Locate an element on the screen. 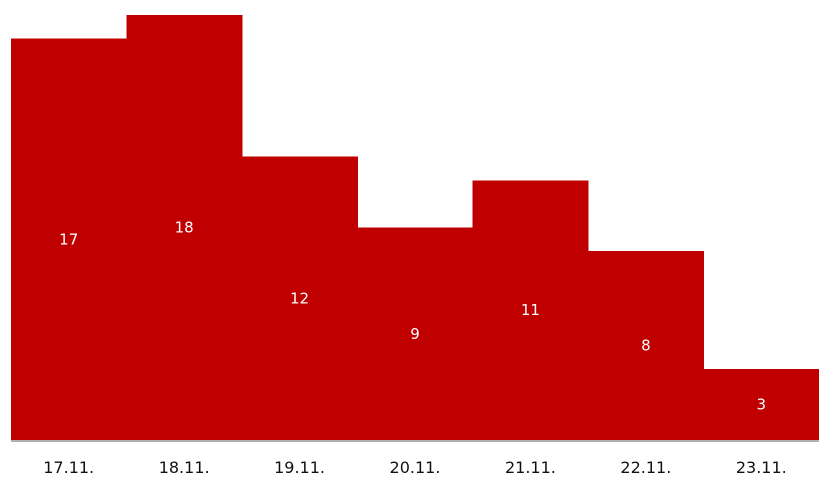  x-tick-label: 18.11. is located at coordinates (184, 467).